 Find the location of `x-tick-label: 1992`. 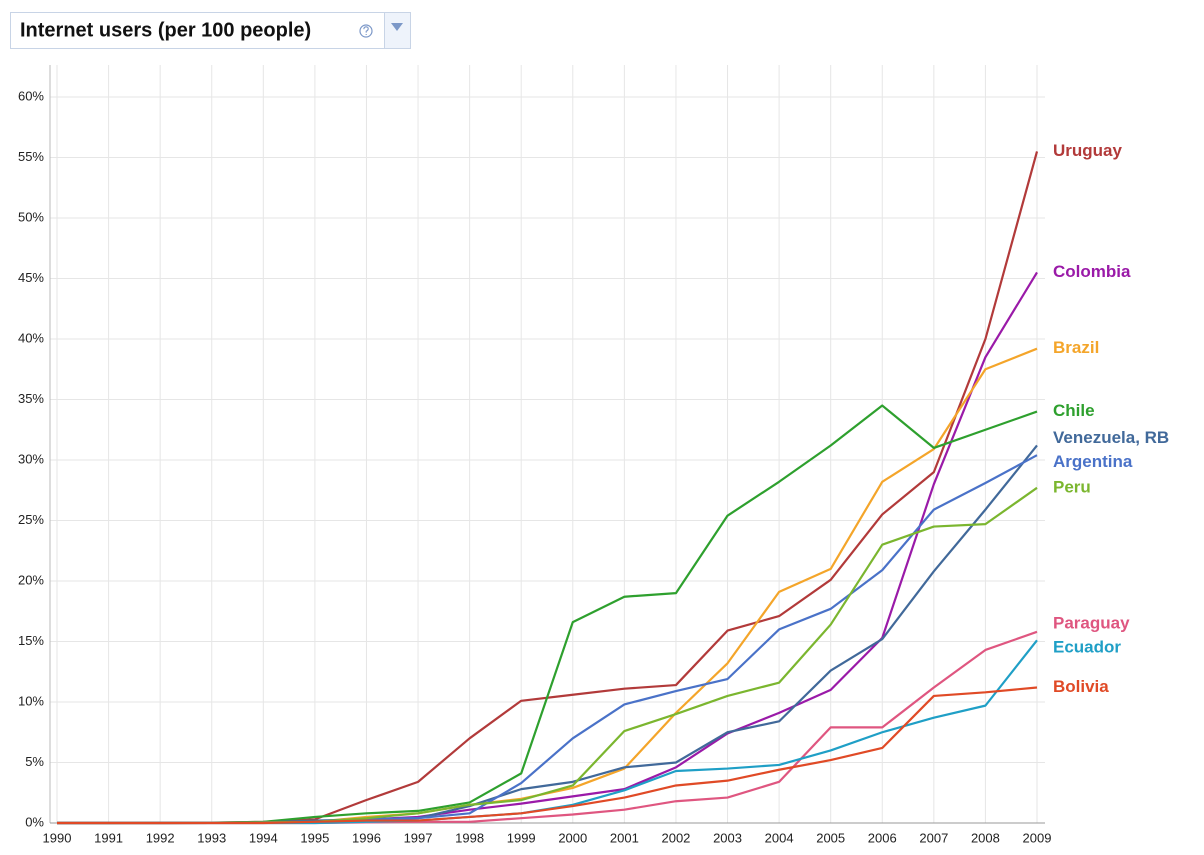

x-tick-label: 1992 is located at coordinates (160, 837).